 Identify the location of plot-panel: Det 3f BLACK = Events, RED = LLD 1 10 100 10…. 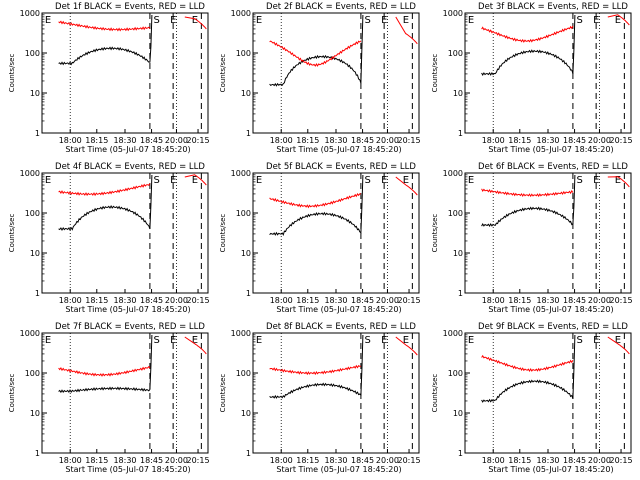
(532, 78).